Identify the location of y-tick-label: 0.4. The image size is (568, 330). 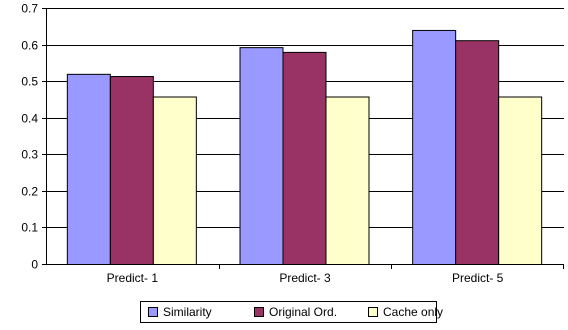
(29, 119).